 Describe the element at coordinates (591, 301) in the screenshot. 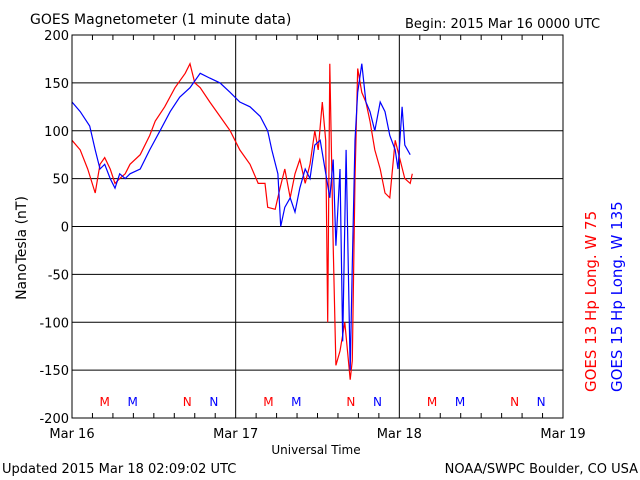

I see `legend-goes13: GOES 13 Hp Long. W 75` at that location.